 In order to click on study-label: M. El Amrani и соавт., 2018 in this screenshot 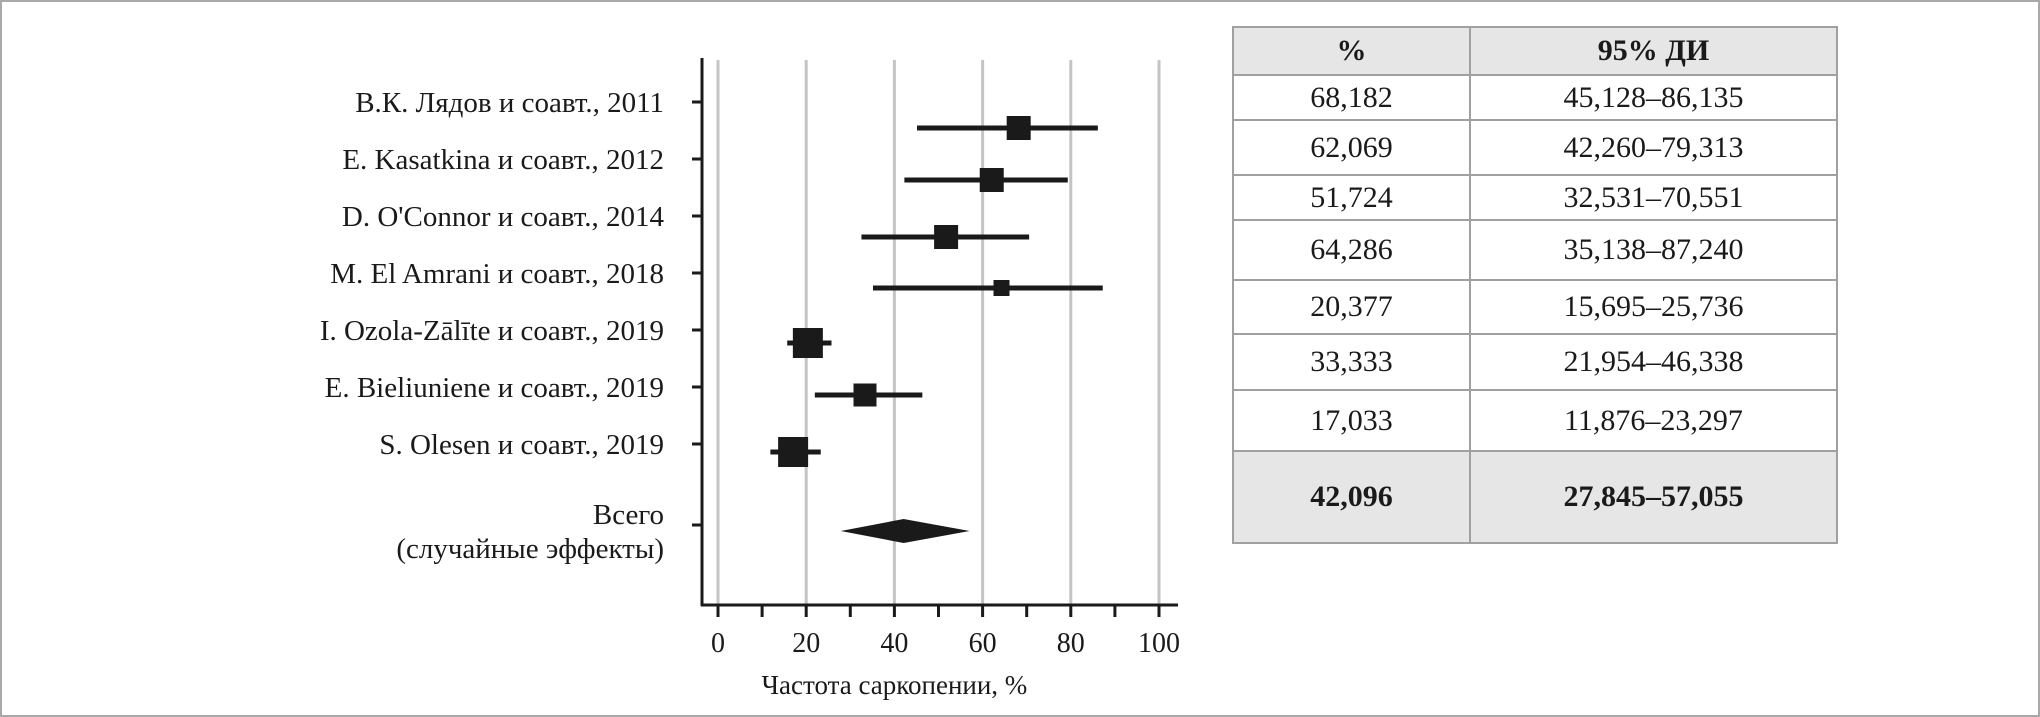, I will do `click(497, 274)`.